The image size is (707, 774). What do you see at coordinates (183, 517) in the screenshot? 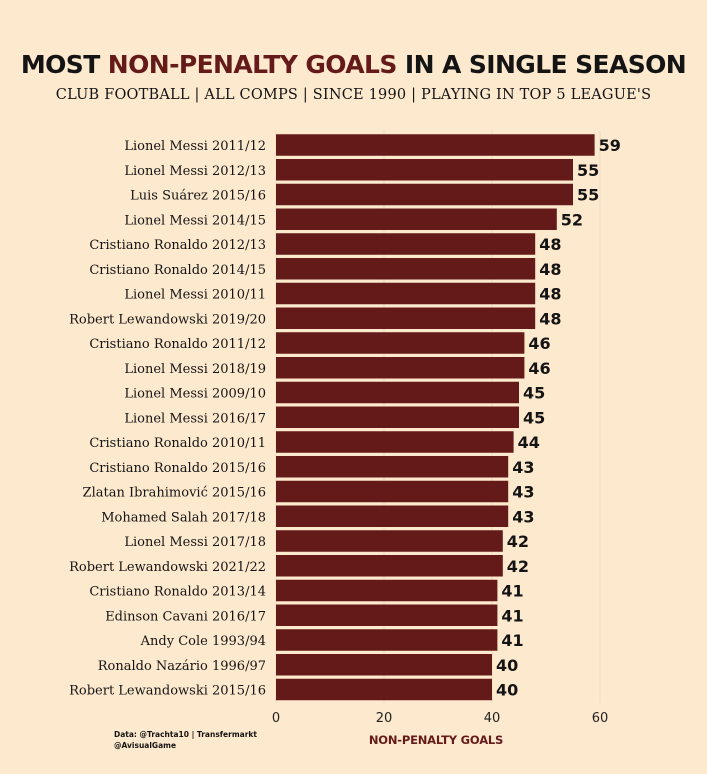
I see `category-label: Mohamed Salah 2017/18` at bounding box center [183, 517].